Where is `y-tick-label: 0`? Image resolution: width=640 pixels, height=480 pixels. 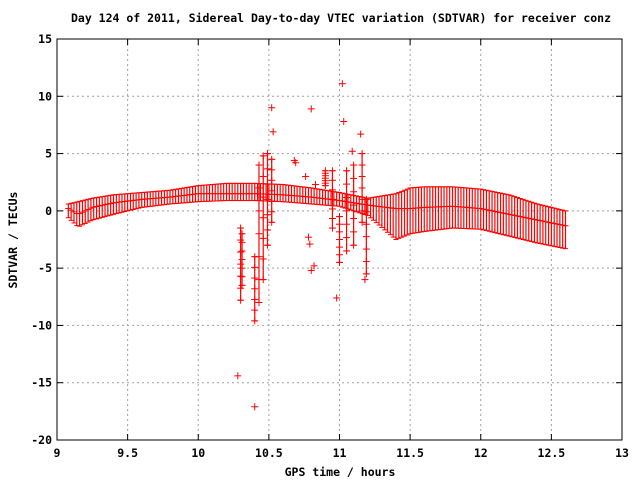 y-tick-label: 0 is located at coordinates (48, 211).